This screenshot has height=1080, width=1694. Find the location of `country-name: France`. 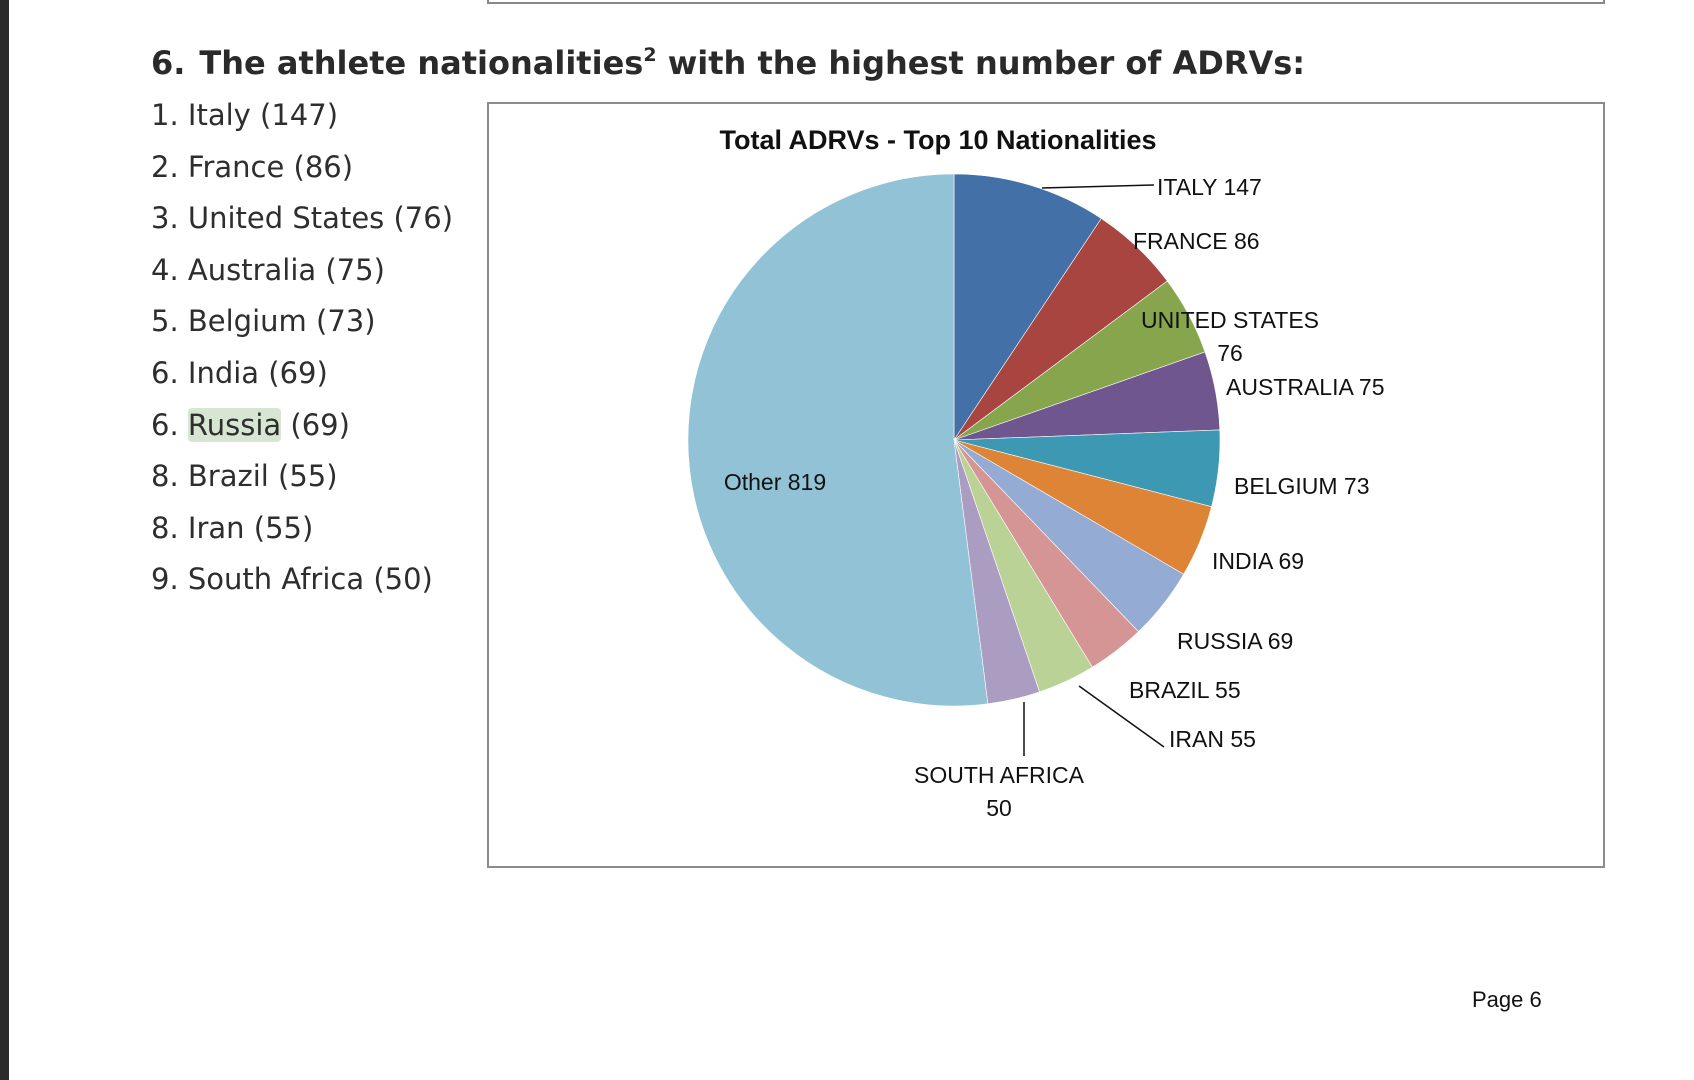

country-name: France is located at coordinates (236, 166).